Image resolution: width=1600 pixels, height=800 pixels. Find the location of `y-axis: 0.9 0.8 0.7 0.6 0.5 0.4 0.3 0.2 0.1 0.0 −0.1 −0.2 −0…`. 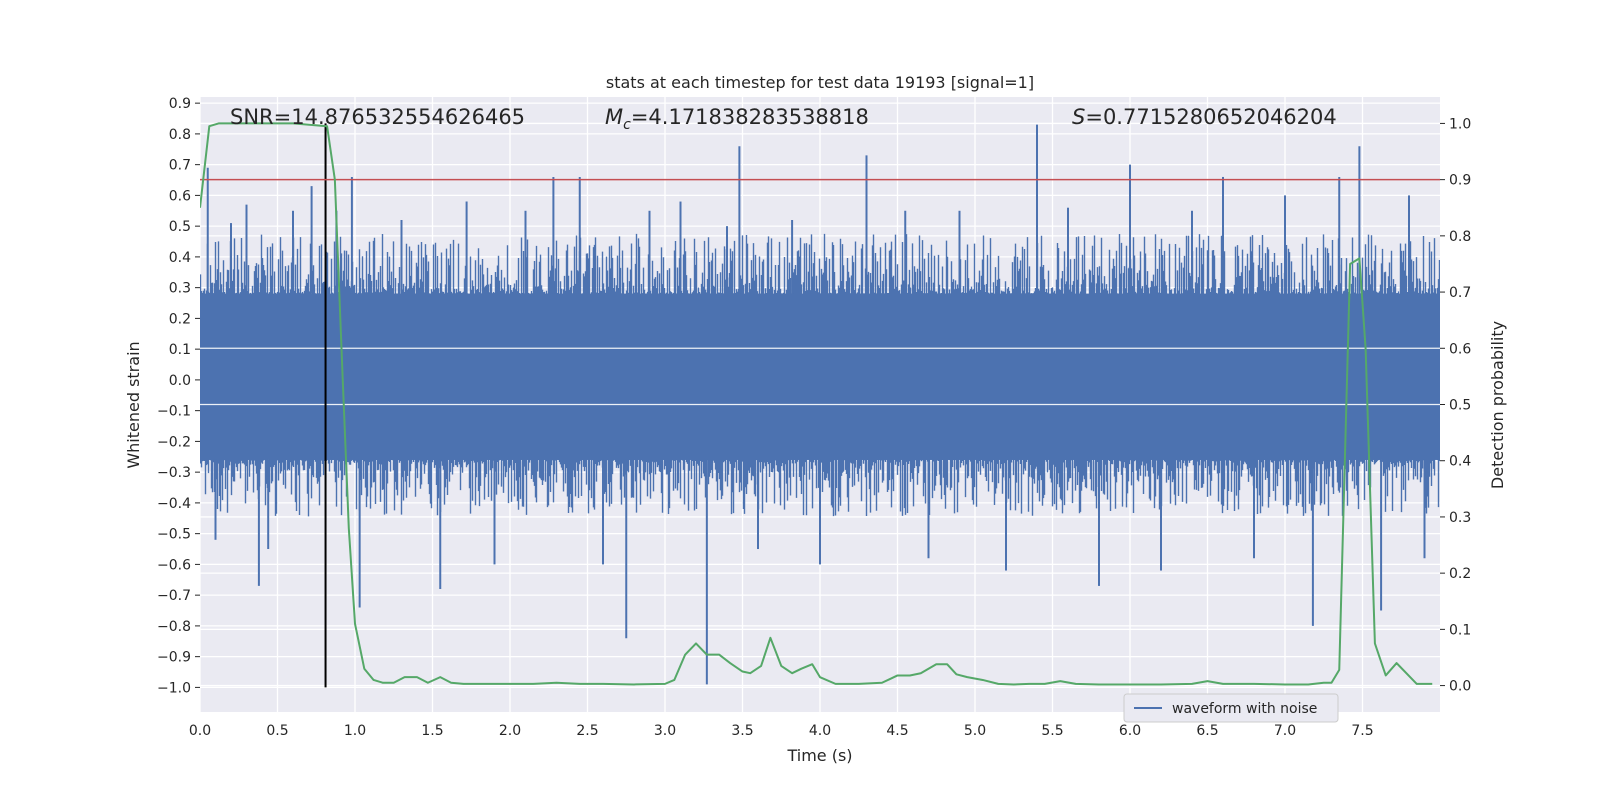

y-axis: 0.9 0.8 0.7 0.6 0.5 0.4 0.3 0.2 0.1 0.0 −0.1 −0.2 −0… is located at coordinates (178, 396).